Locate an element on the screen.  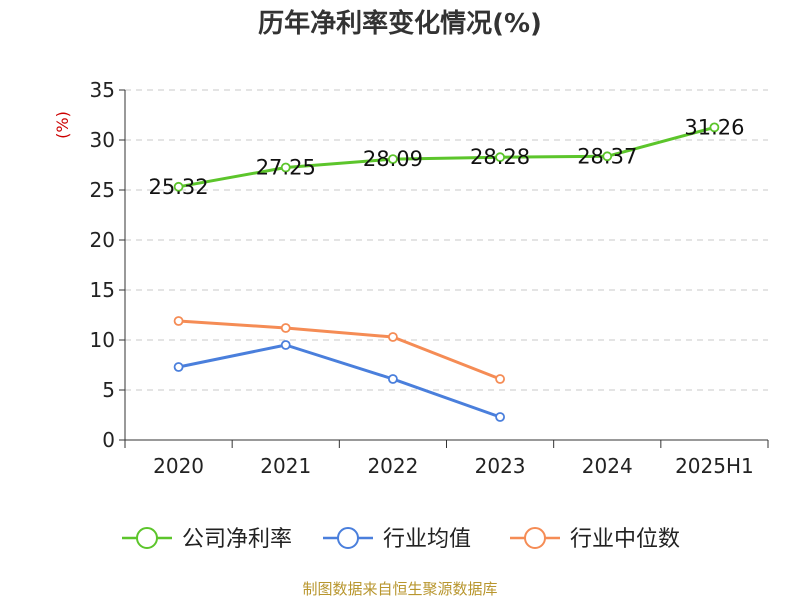
legend: 公司净利率 行业均值 行业中位数 is located at coordinates (401, 539).